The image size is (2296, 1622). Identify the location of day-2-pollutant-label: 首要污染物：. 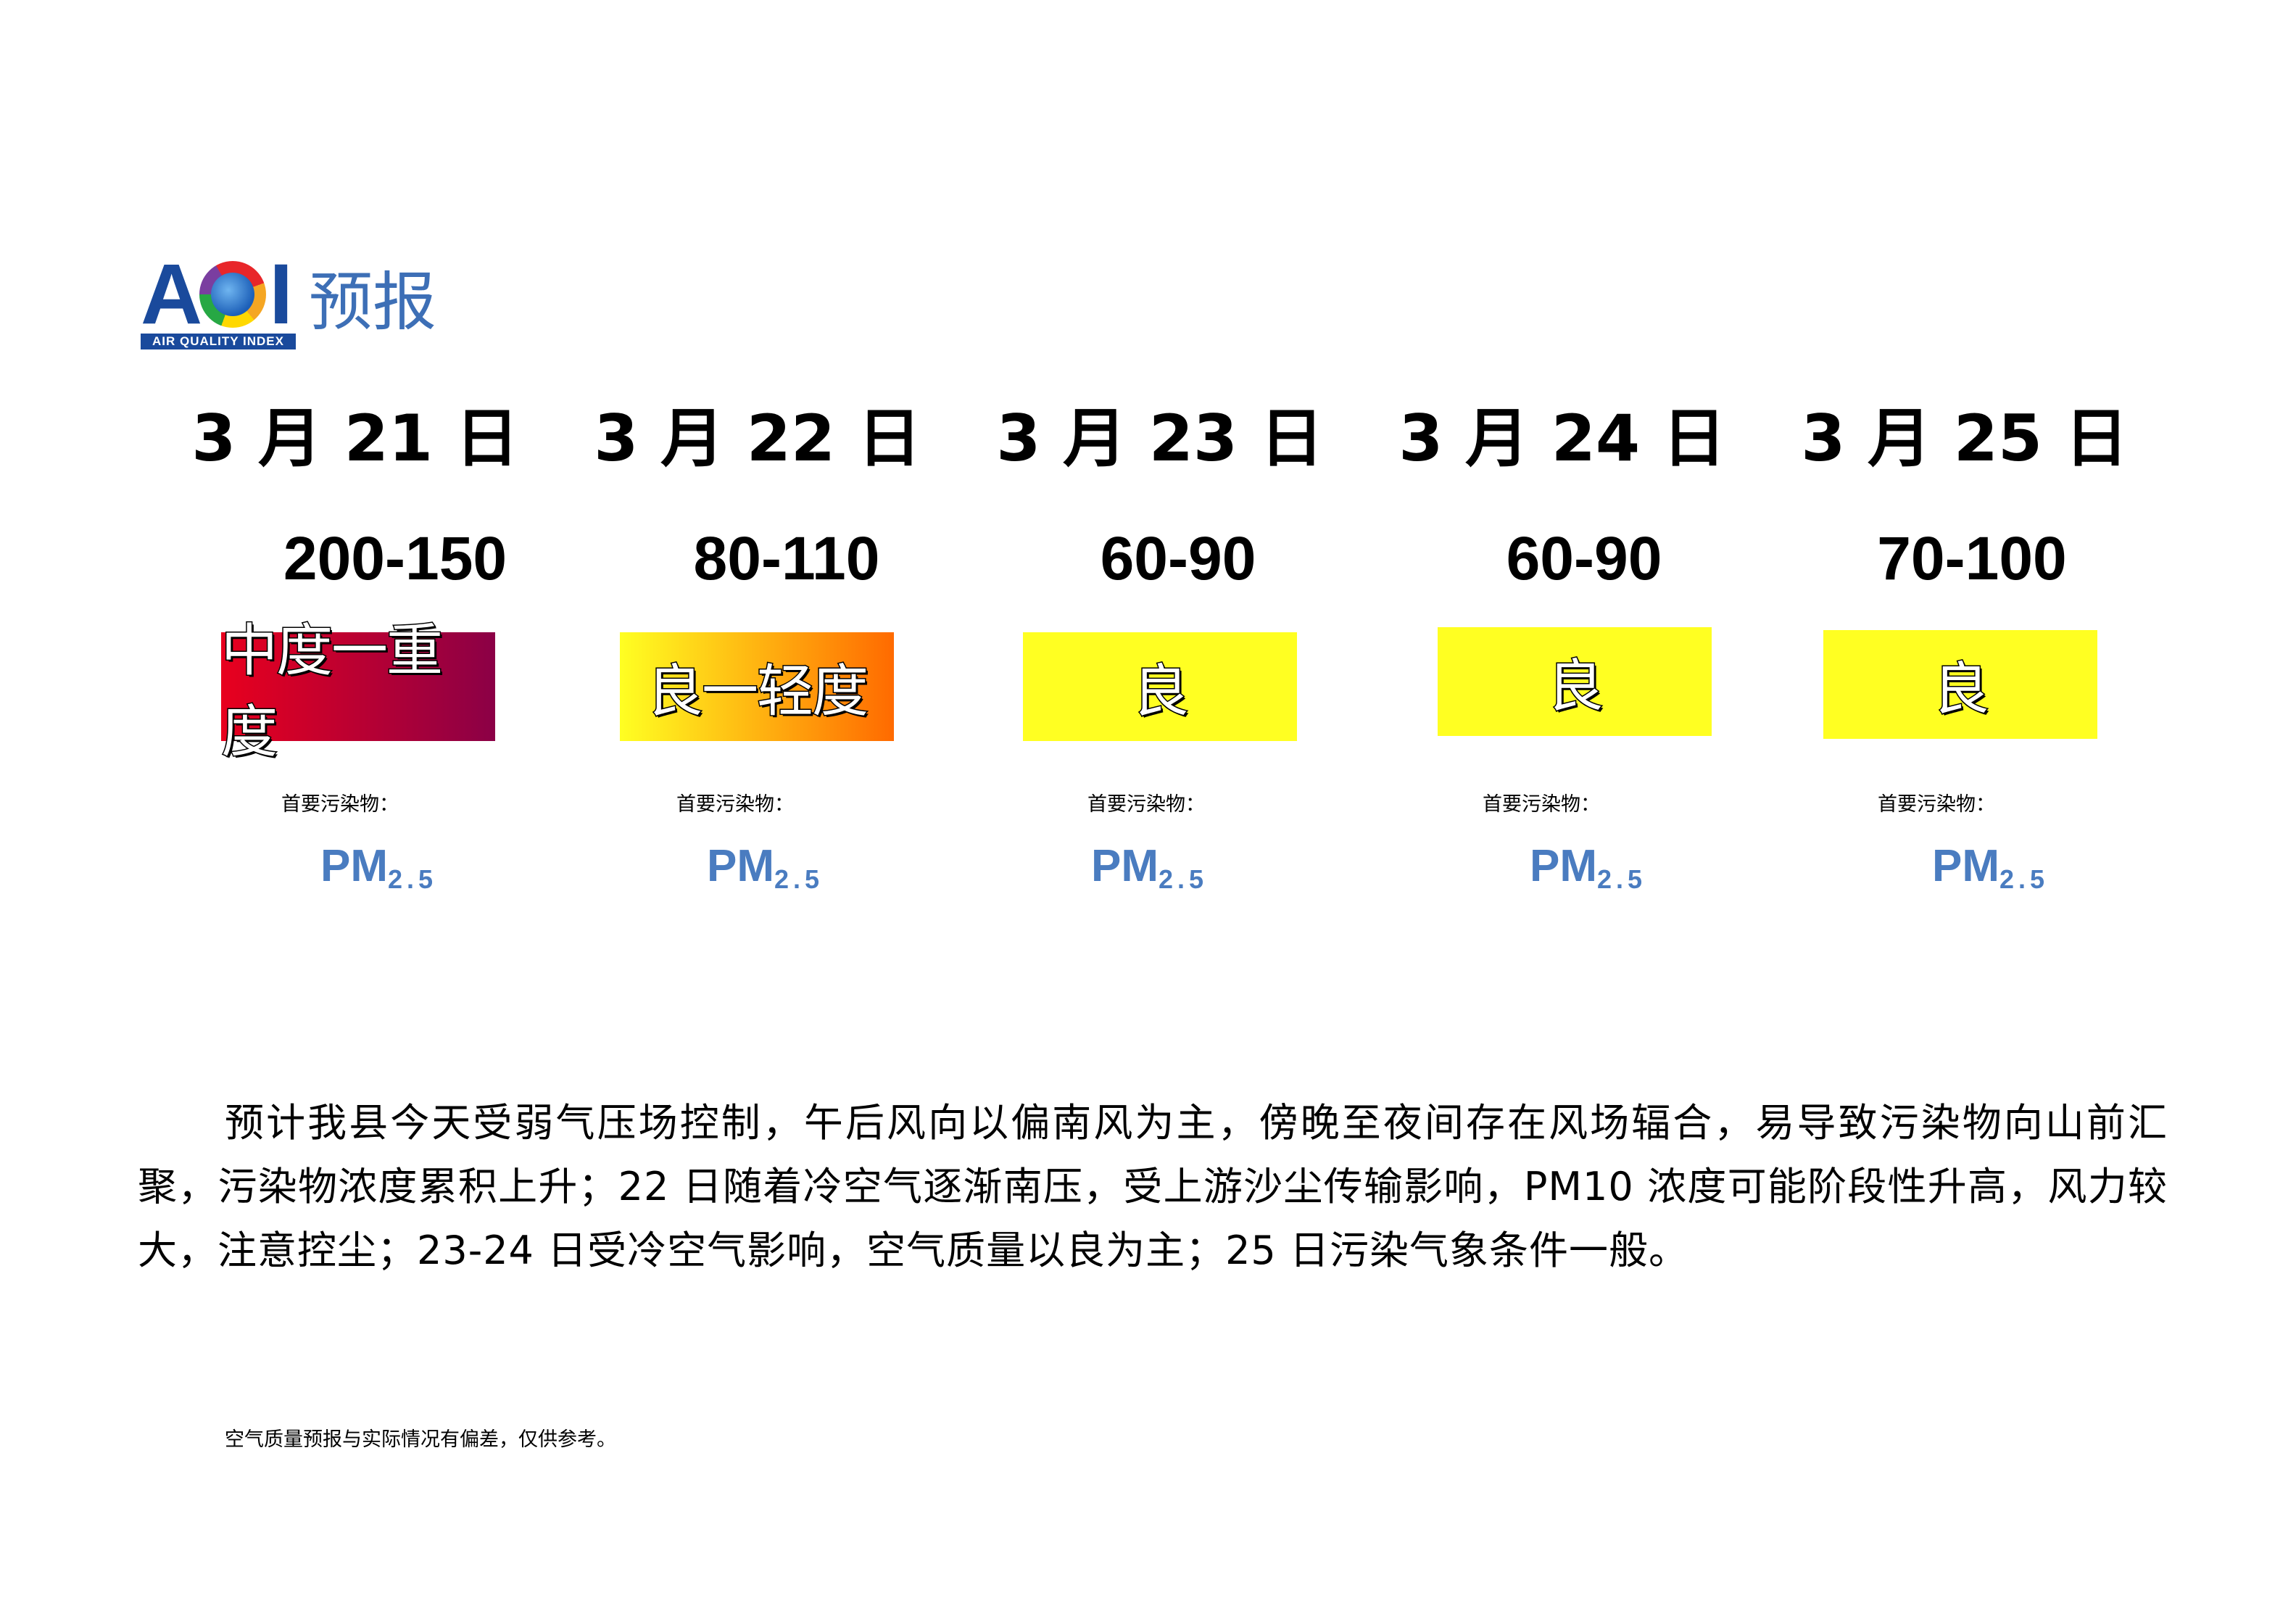
(735, 804).